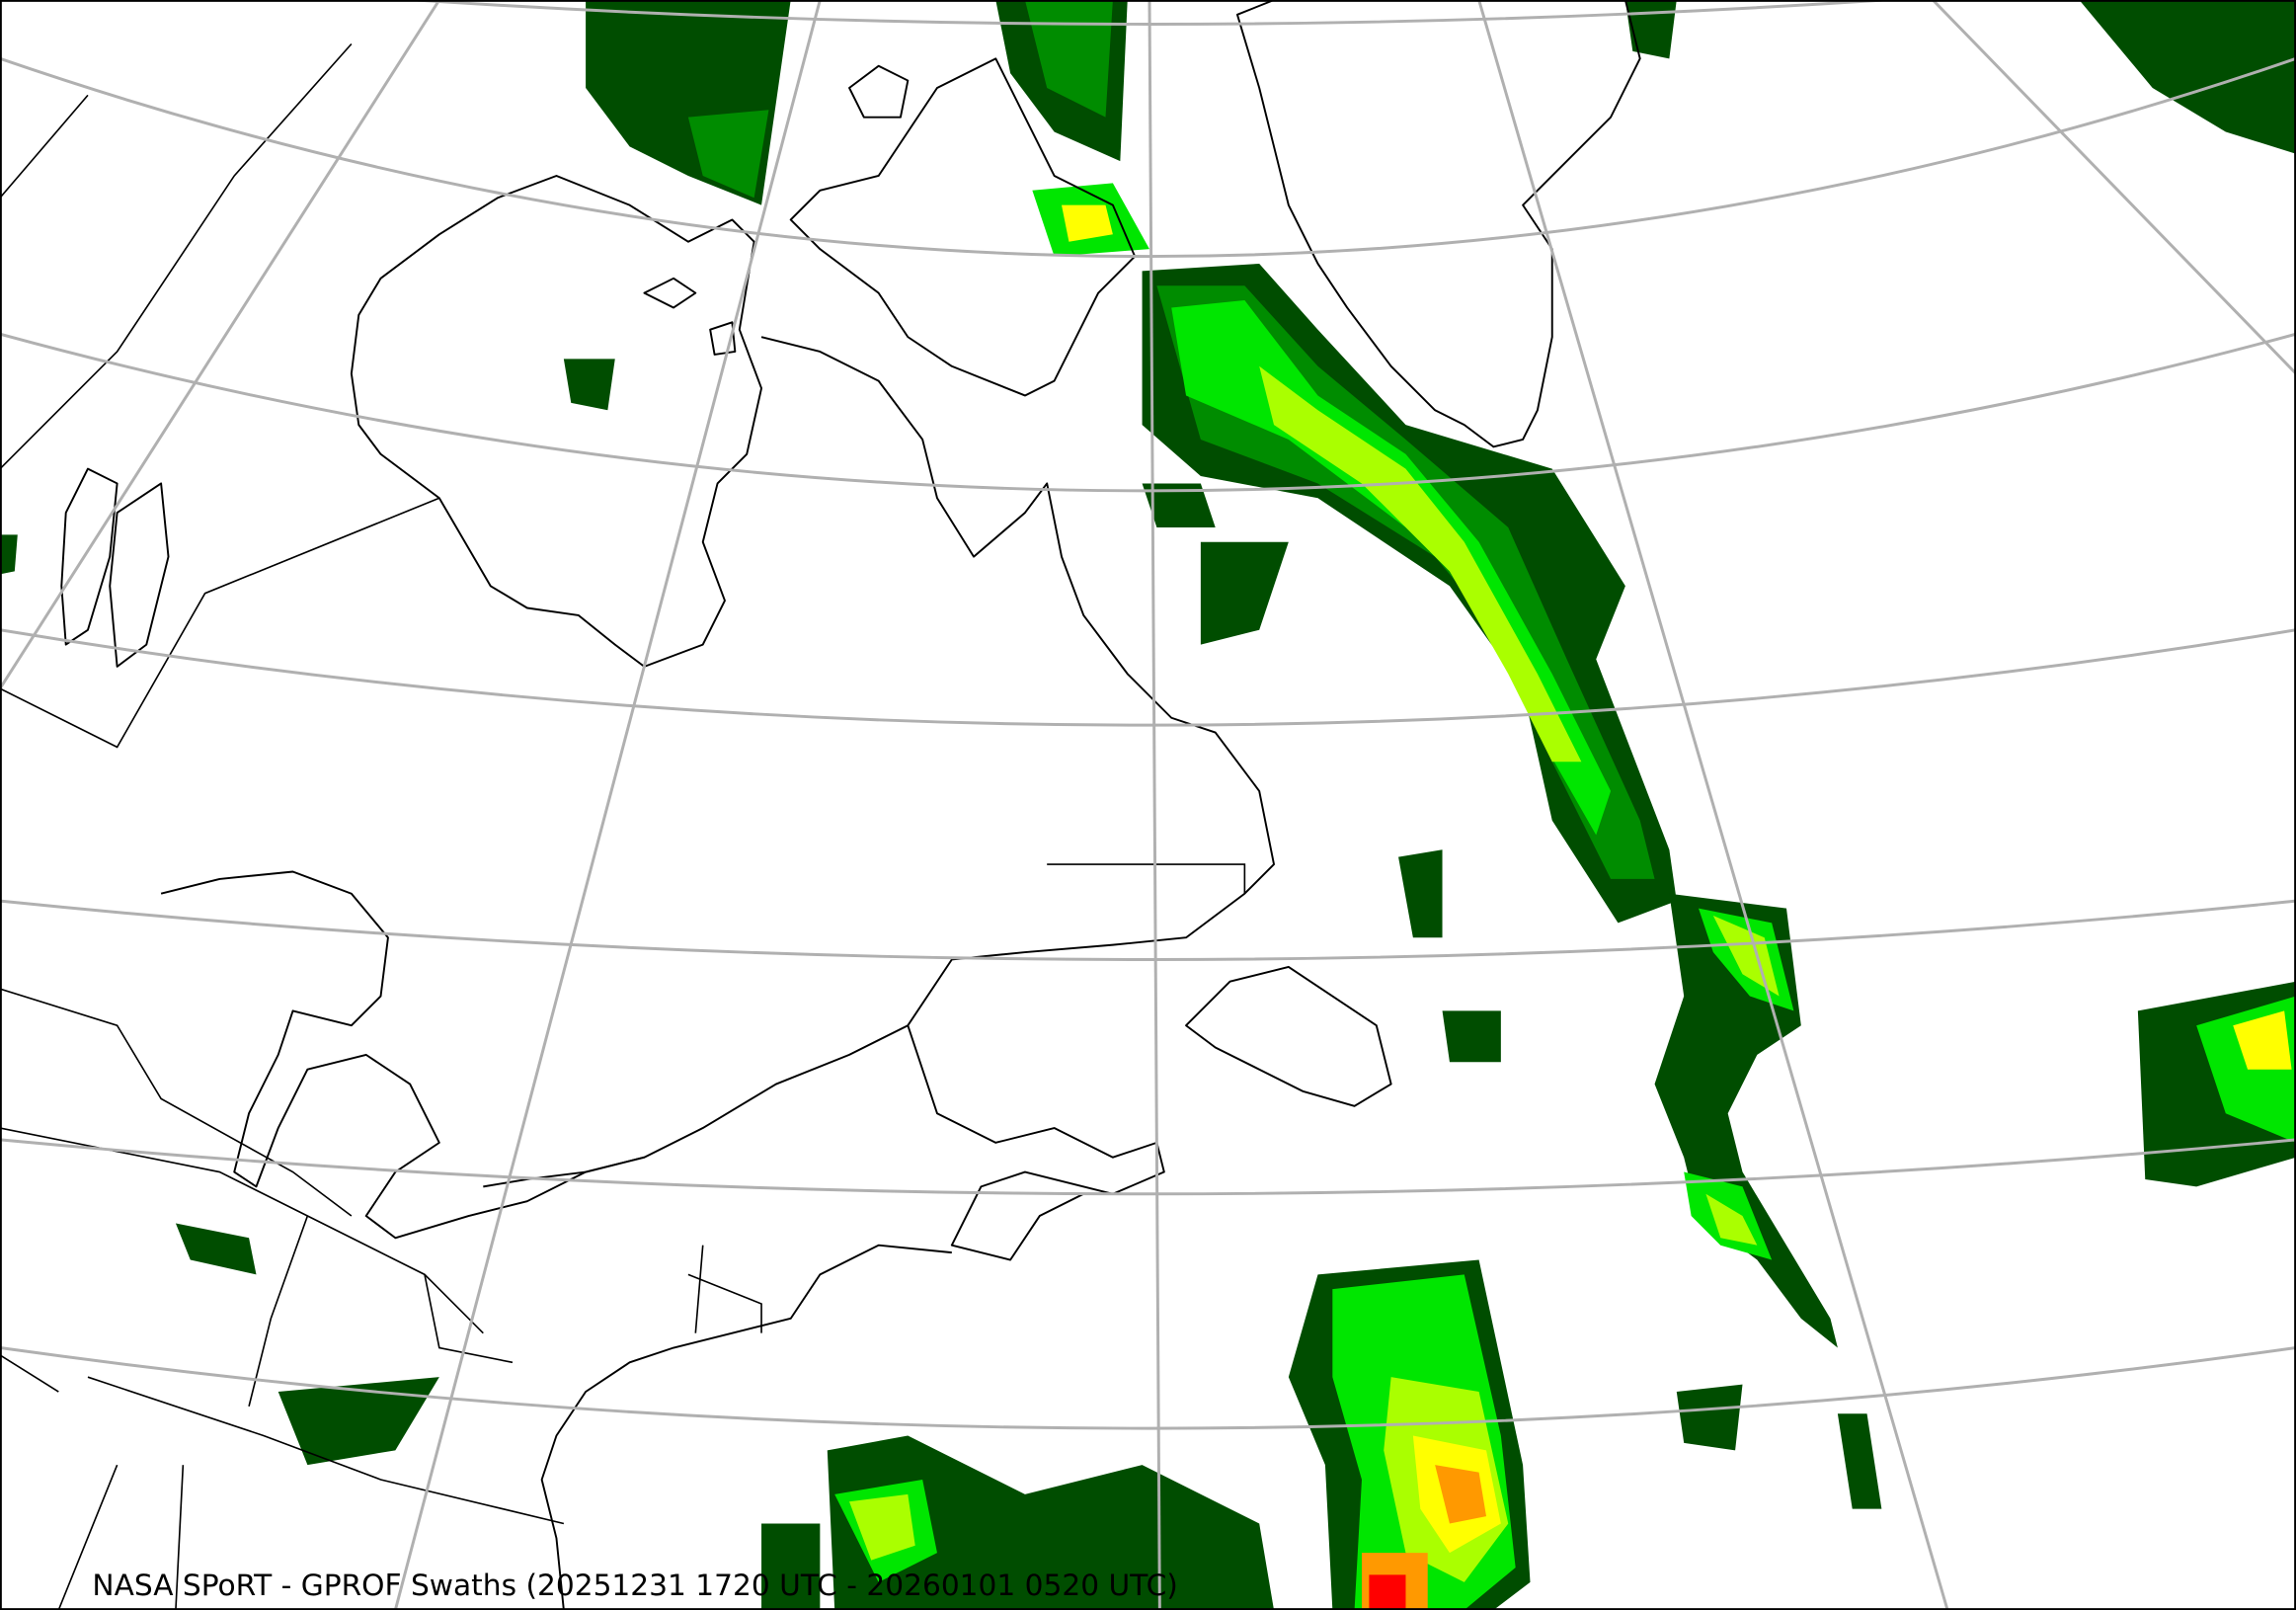 Image resolution: width=2296 pixels, height=1610 pixels. What do you see at coordinates (1461, 1494) in the screenshot?
I see `precip-region-heavy` at bounding box center [1461, 1494].